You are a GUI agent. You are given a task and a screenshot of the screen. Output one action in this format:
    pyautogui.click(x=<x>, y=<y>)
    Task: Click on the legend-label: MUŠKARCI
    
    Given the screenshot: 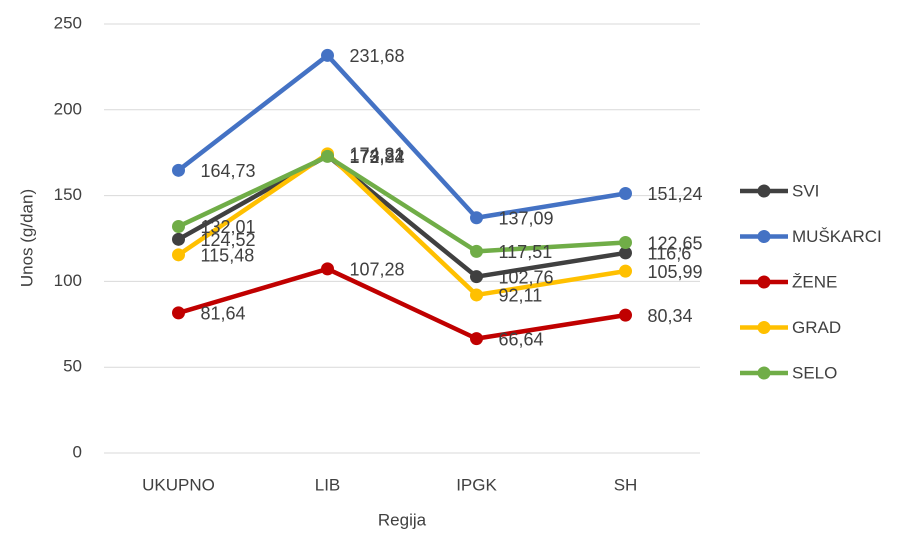 What is the action you would take?
    pyautogui.click(x=837, y=236)
    